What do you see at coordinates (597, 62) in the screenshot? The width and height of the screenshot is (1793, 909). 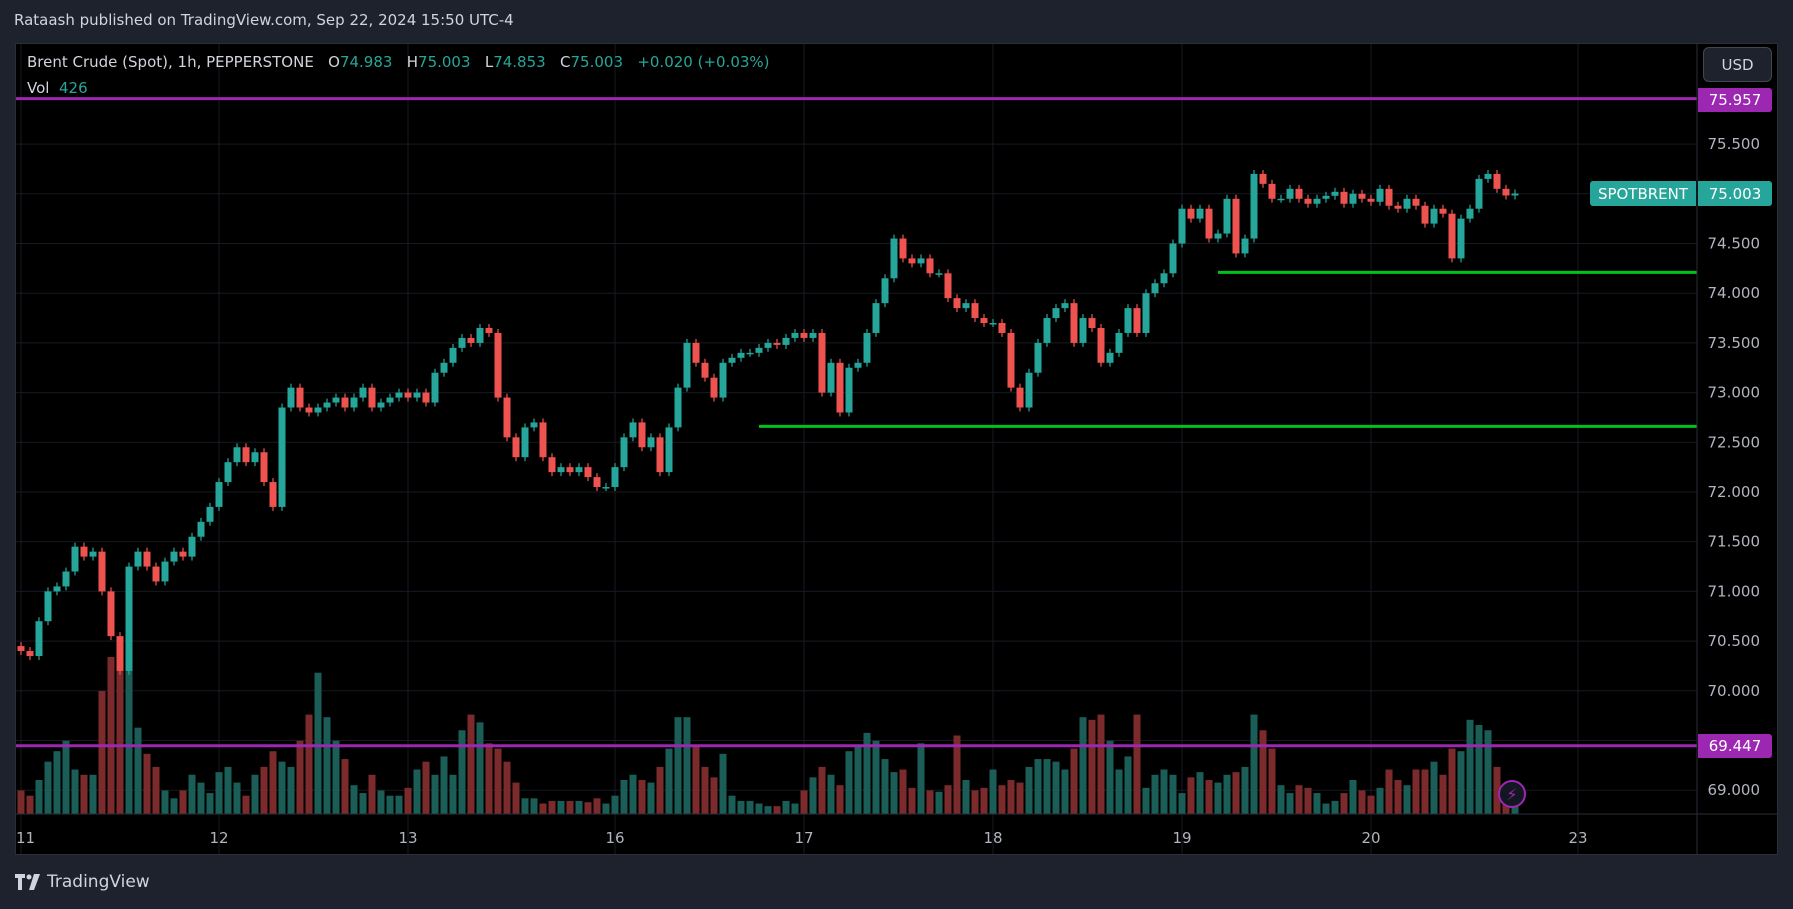 I see `close-value: 75.003` at bounding box center [597, 62].